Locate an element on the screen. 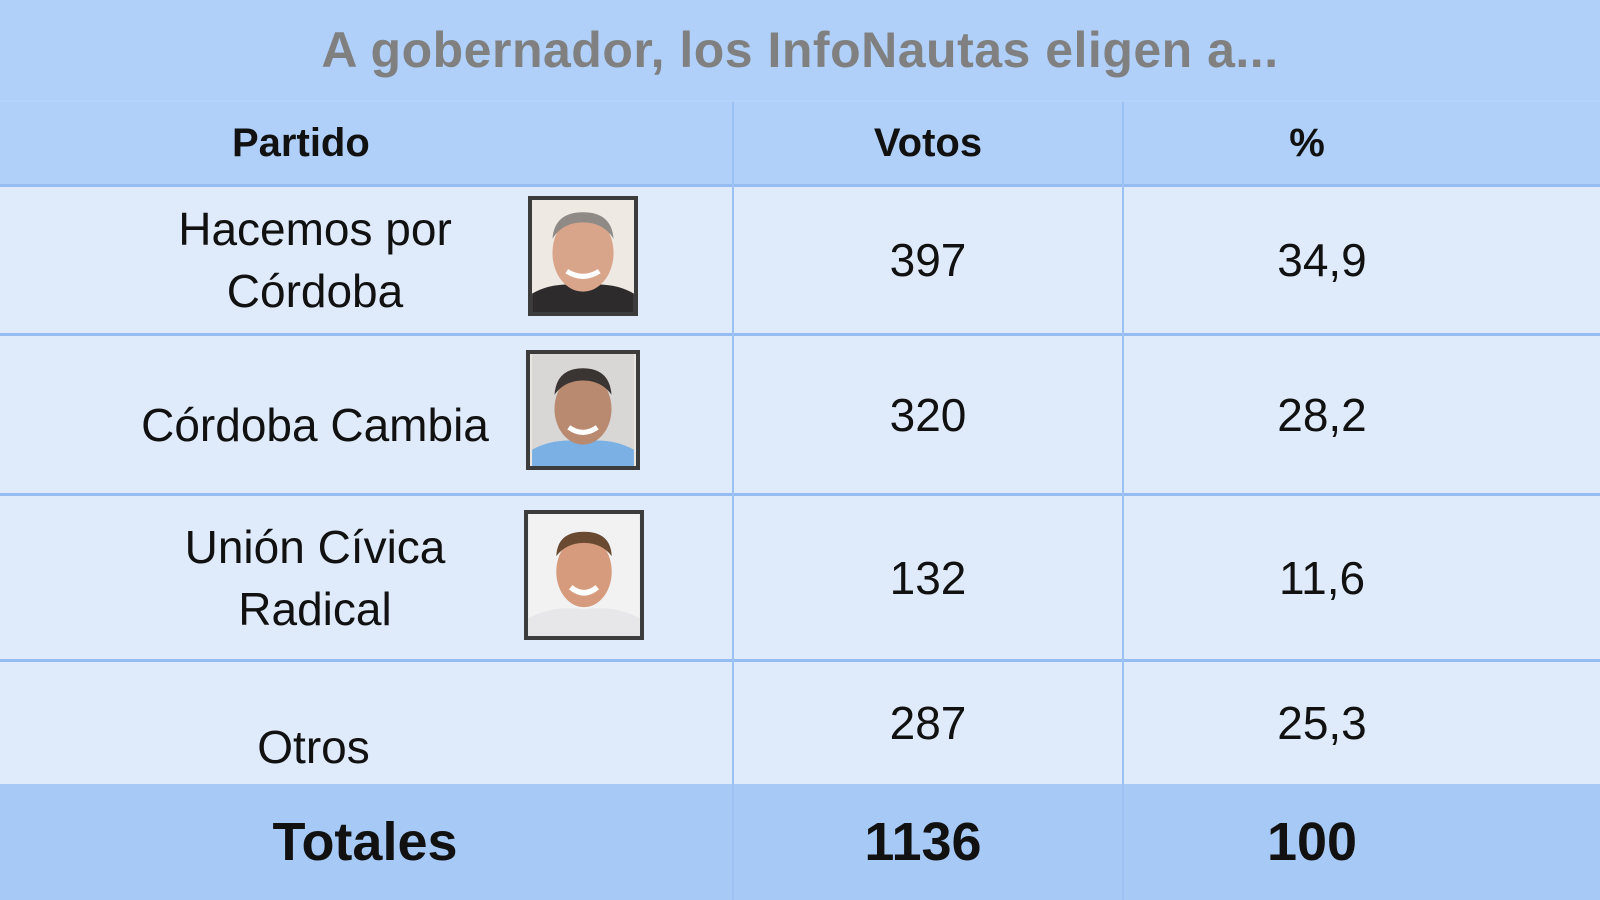  party-cell: Hacemos por Córdoba is located at coordinates (366, 260).